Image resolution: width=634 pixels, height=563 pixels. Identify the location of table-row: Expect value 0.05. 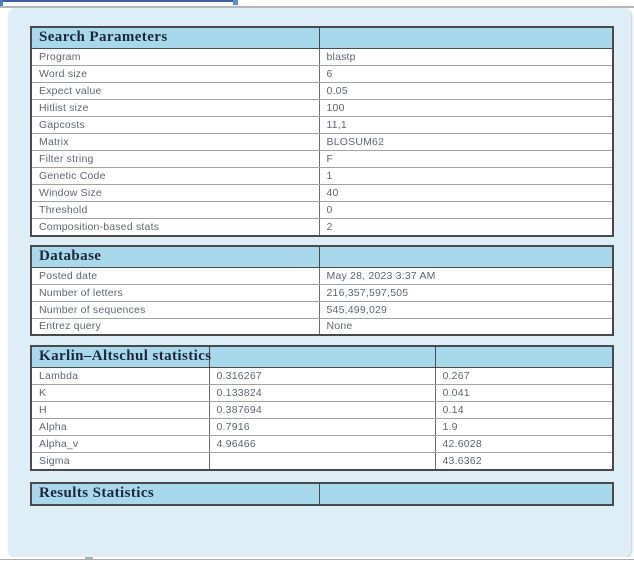
(322, 91).